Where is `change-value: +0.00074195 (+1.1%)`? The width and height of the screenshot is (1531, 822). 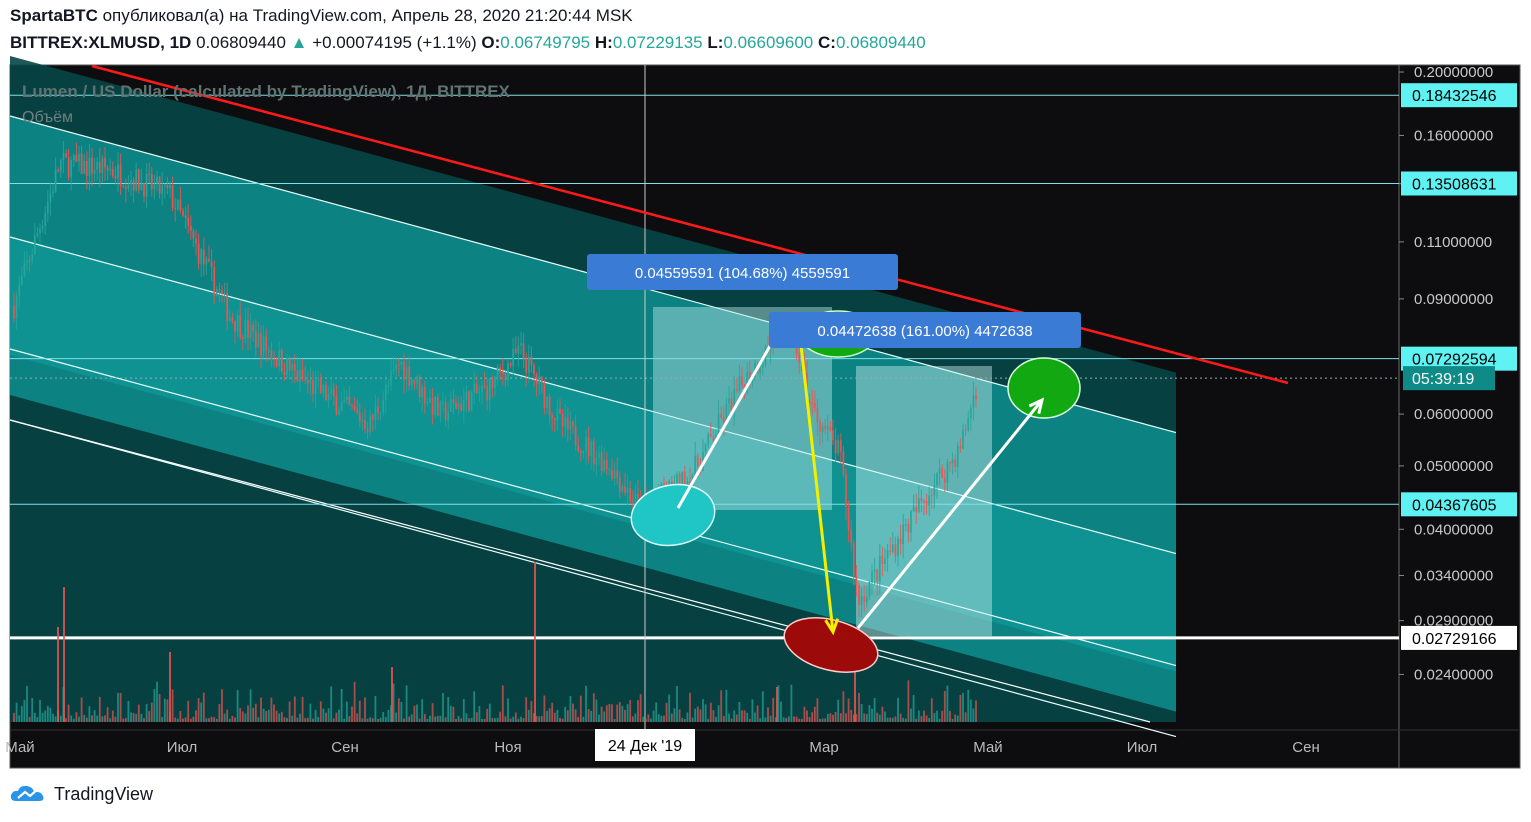
change-value: +0.00074195 (+1.1%) is located at coordinates (394, 42).